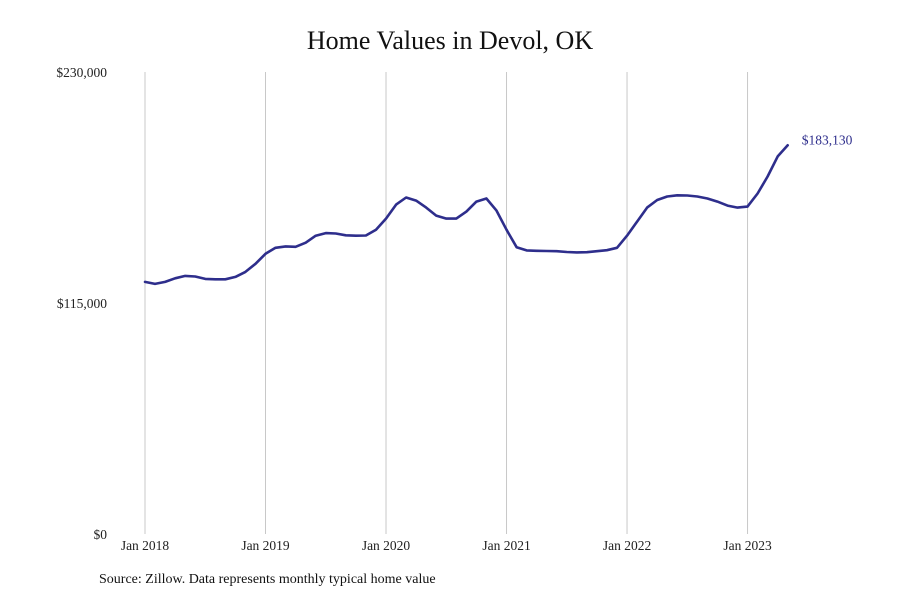 The width and height of the screenshot is (900, 600). I want to click on x-tick-label: Jan 2021, so click(506, 545).